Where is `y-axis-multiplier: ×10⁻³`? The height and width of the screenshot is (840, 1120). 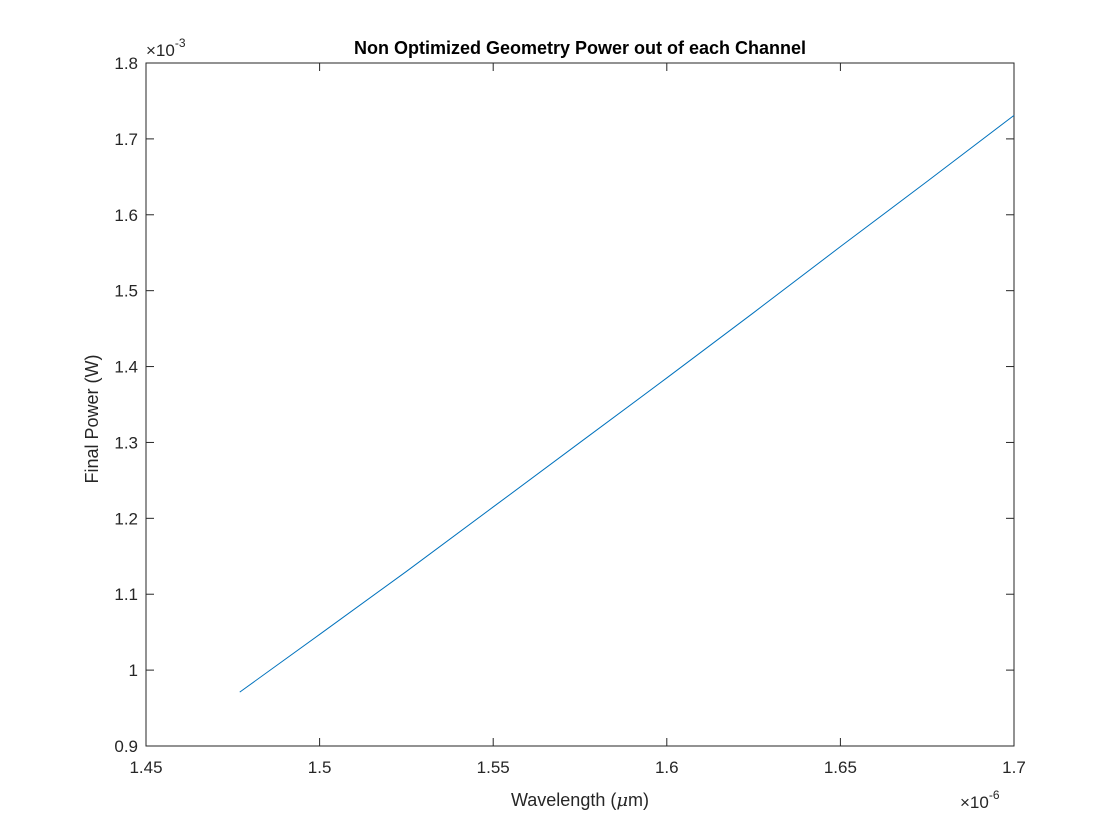 y-axis-multiplier: ×10⁻³ is located at coordinates (166, 48).